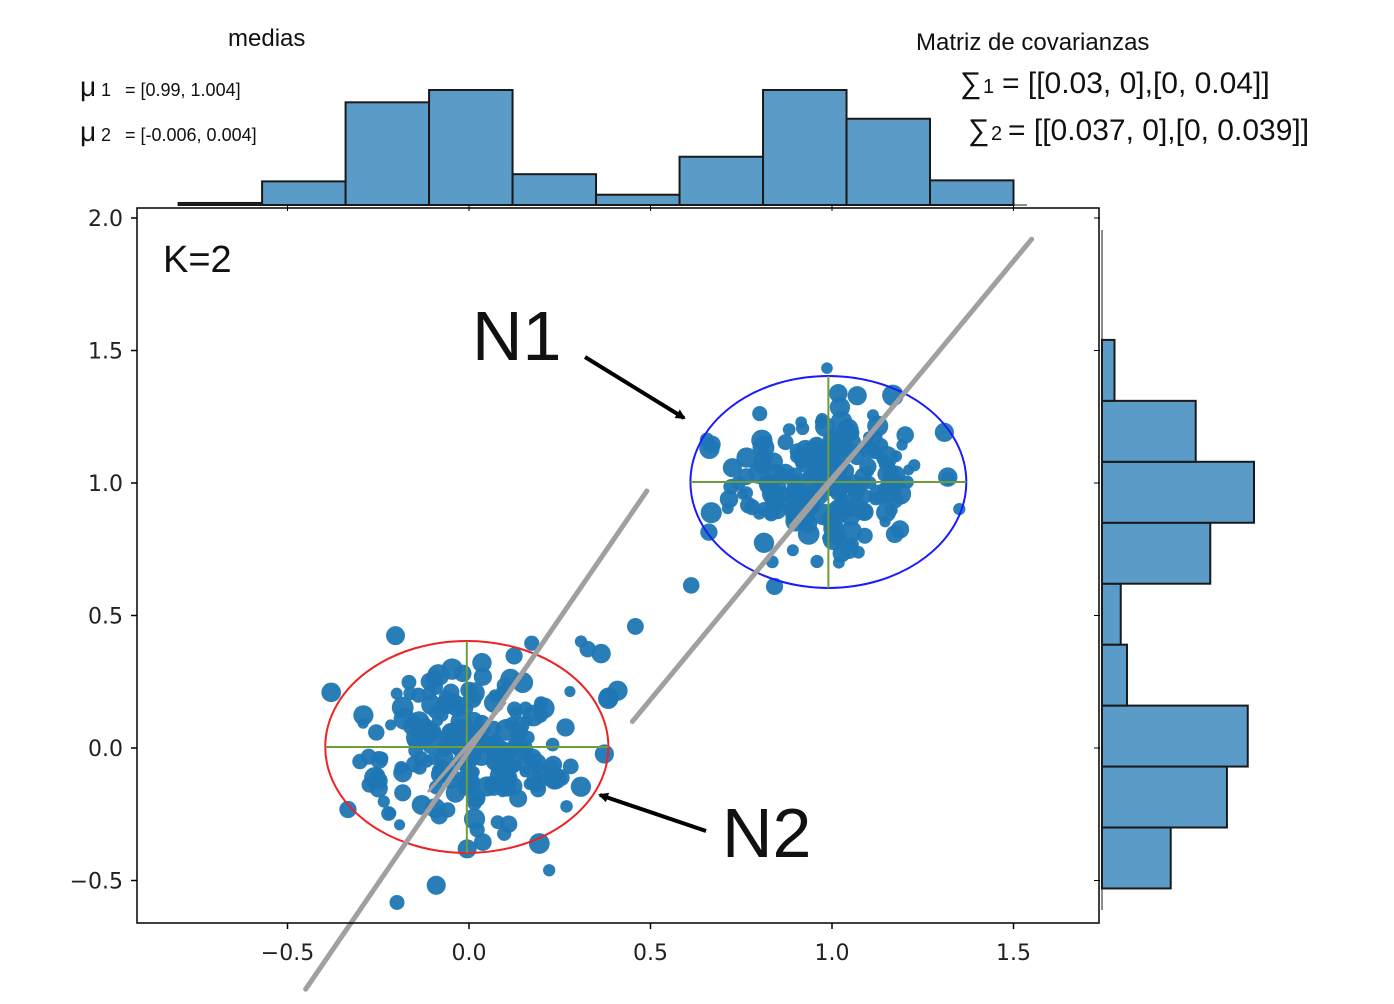 This screenshot has width=1394, height=1004. I want to click on x-tick-label: −0.5, so click(287, 953).